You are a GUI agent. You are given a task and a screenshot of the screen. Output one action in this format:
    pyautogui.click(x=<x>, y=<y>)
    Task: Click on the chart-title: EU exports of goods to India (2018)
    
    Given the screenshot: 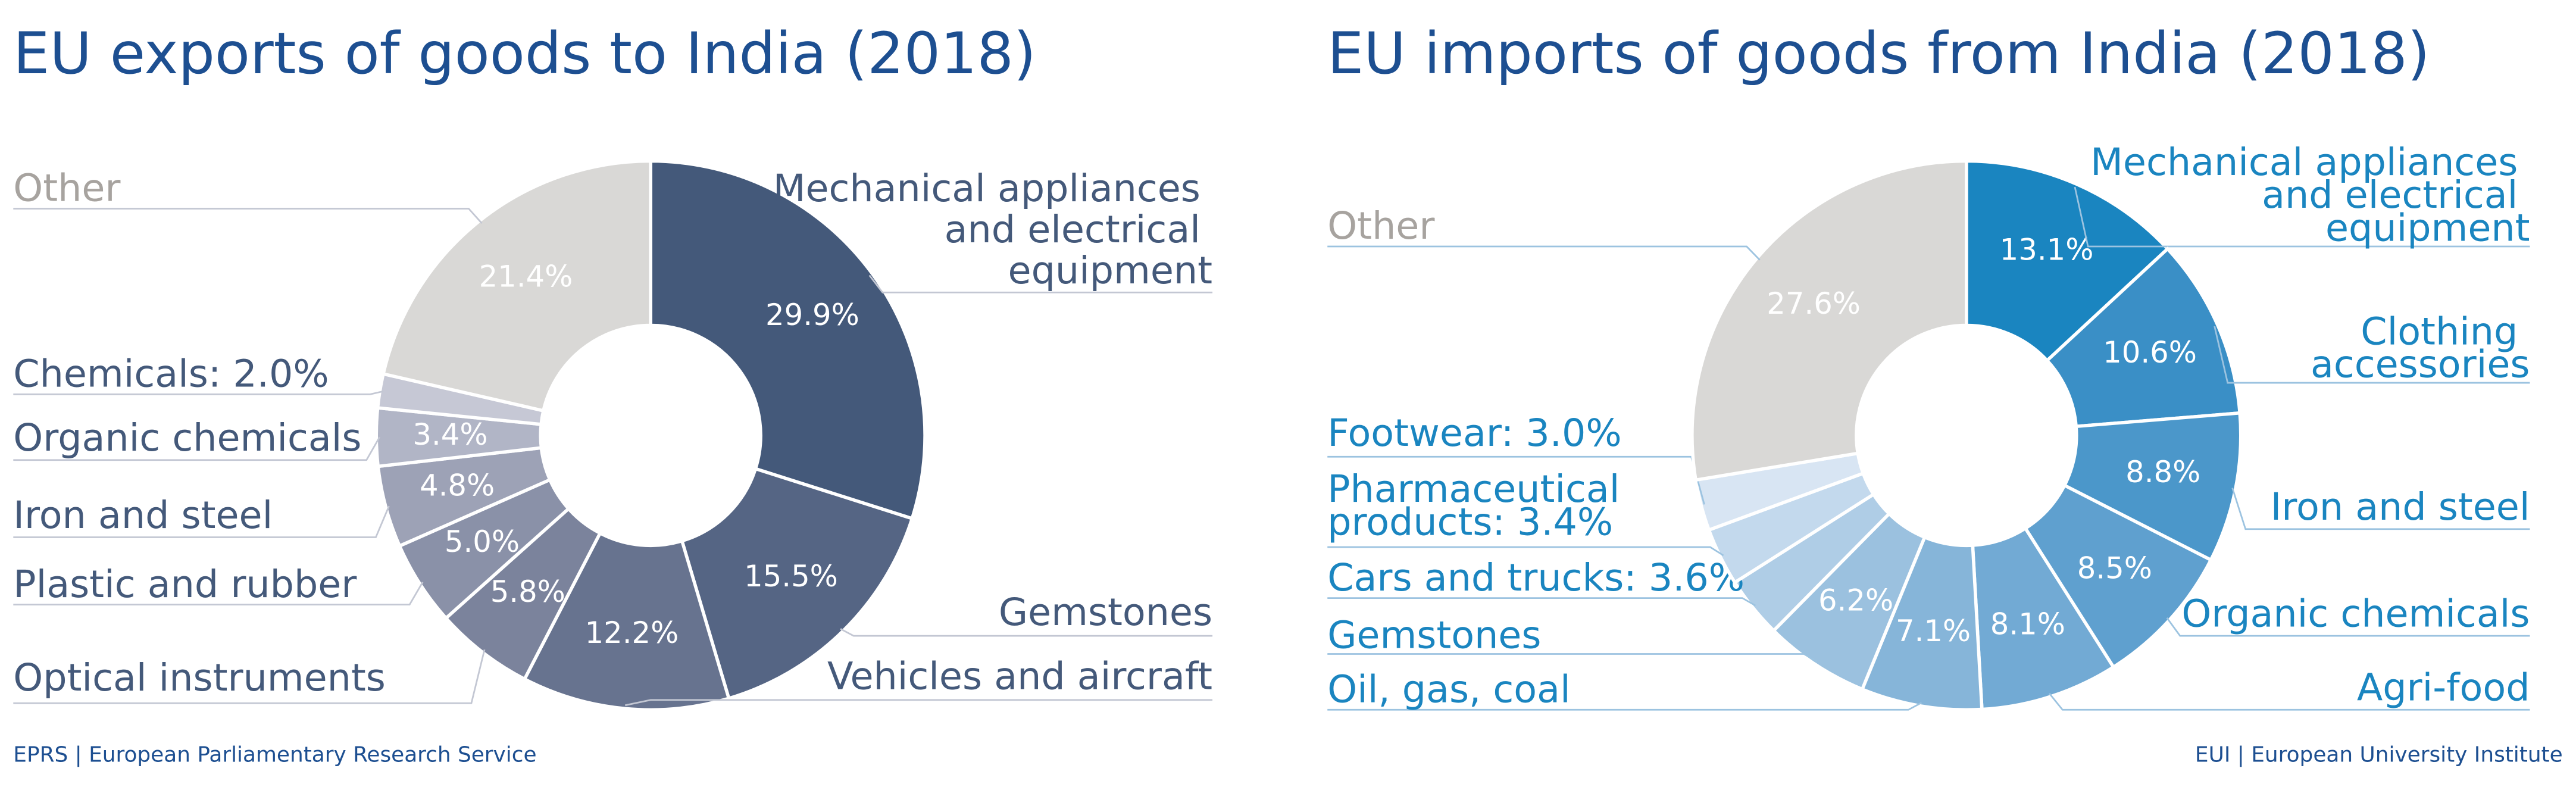 What is the action you would take?
    pyautogui.click(x=524, y=53)
    